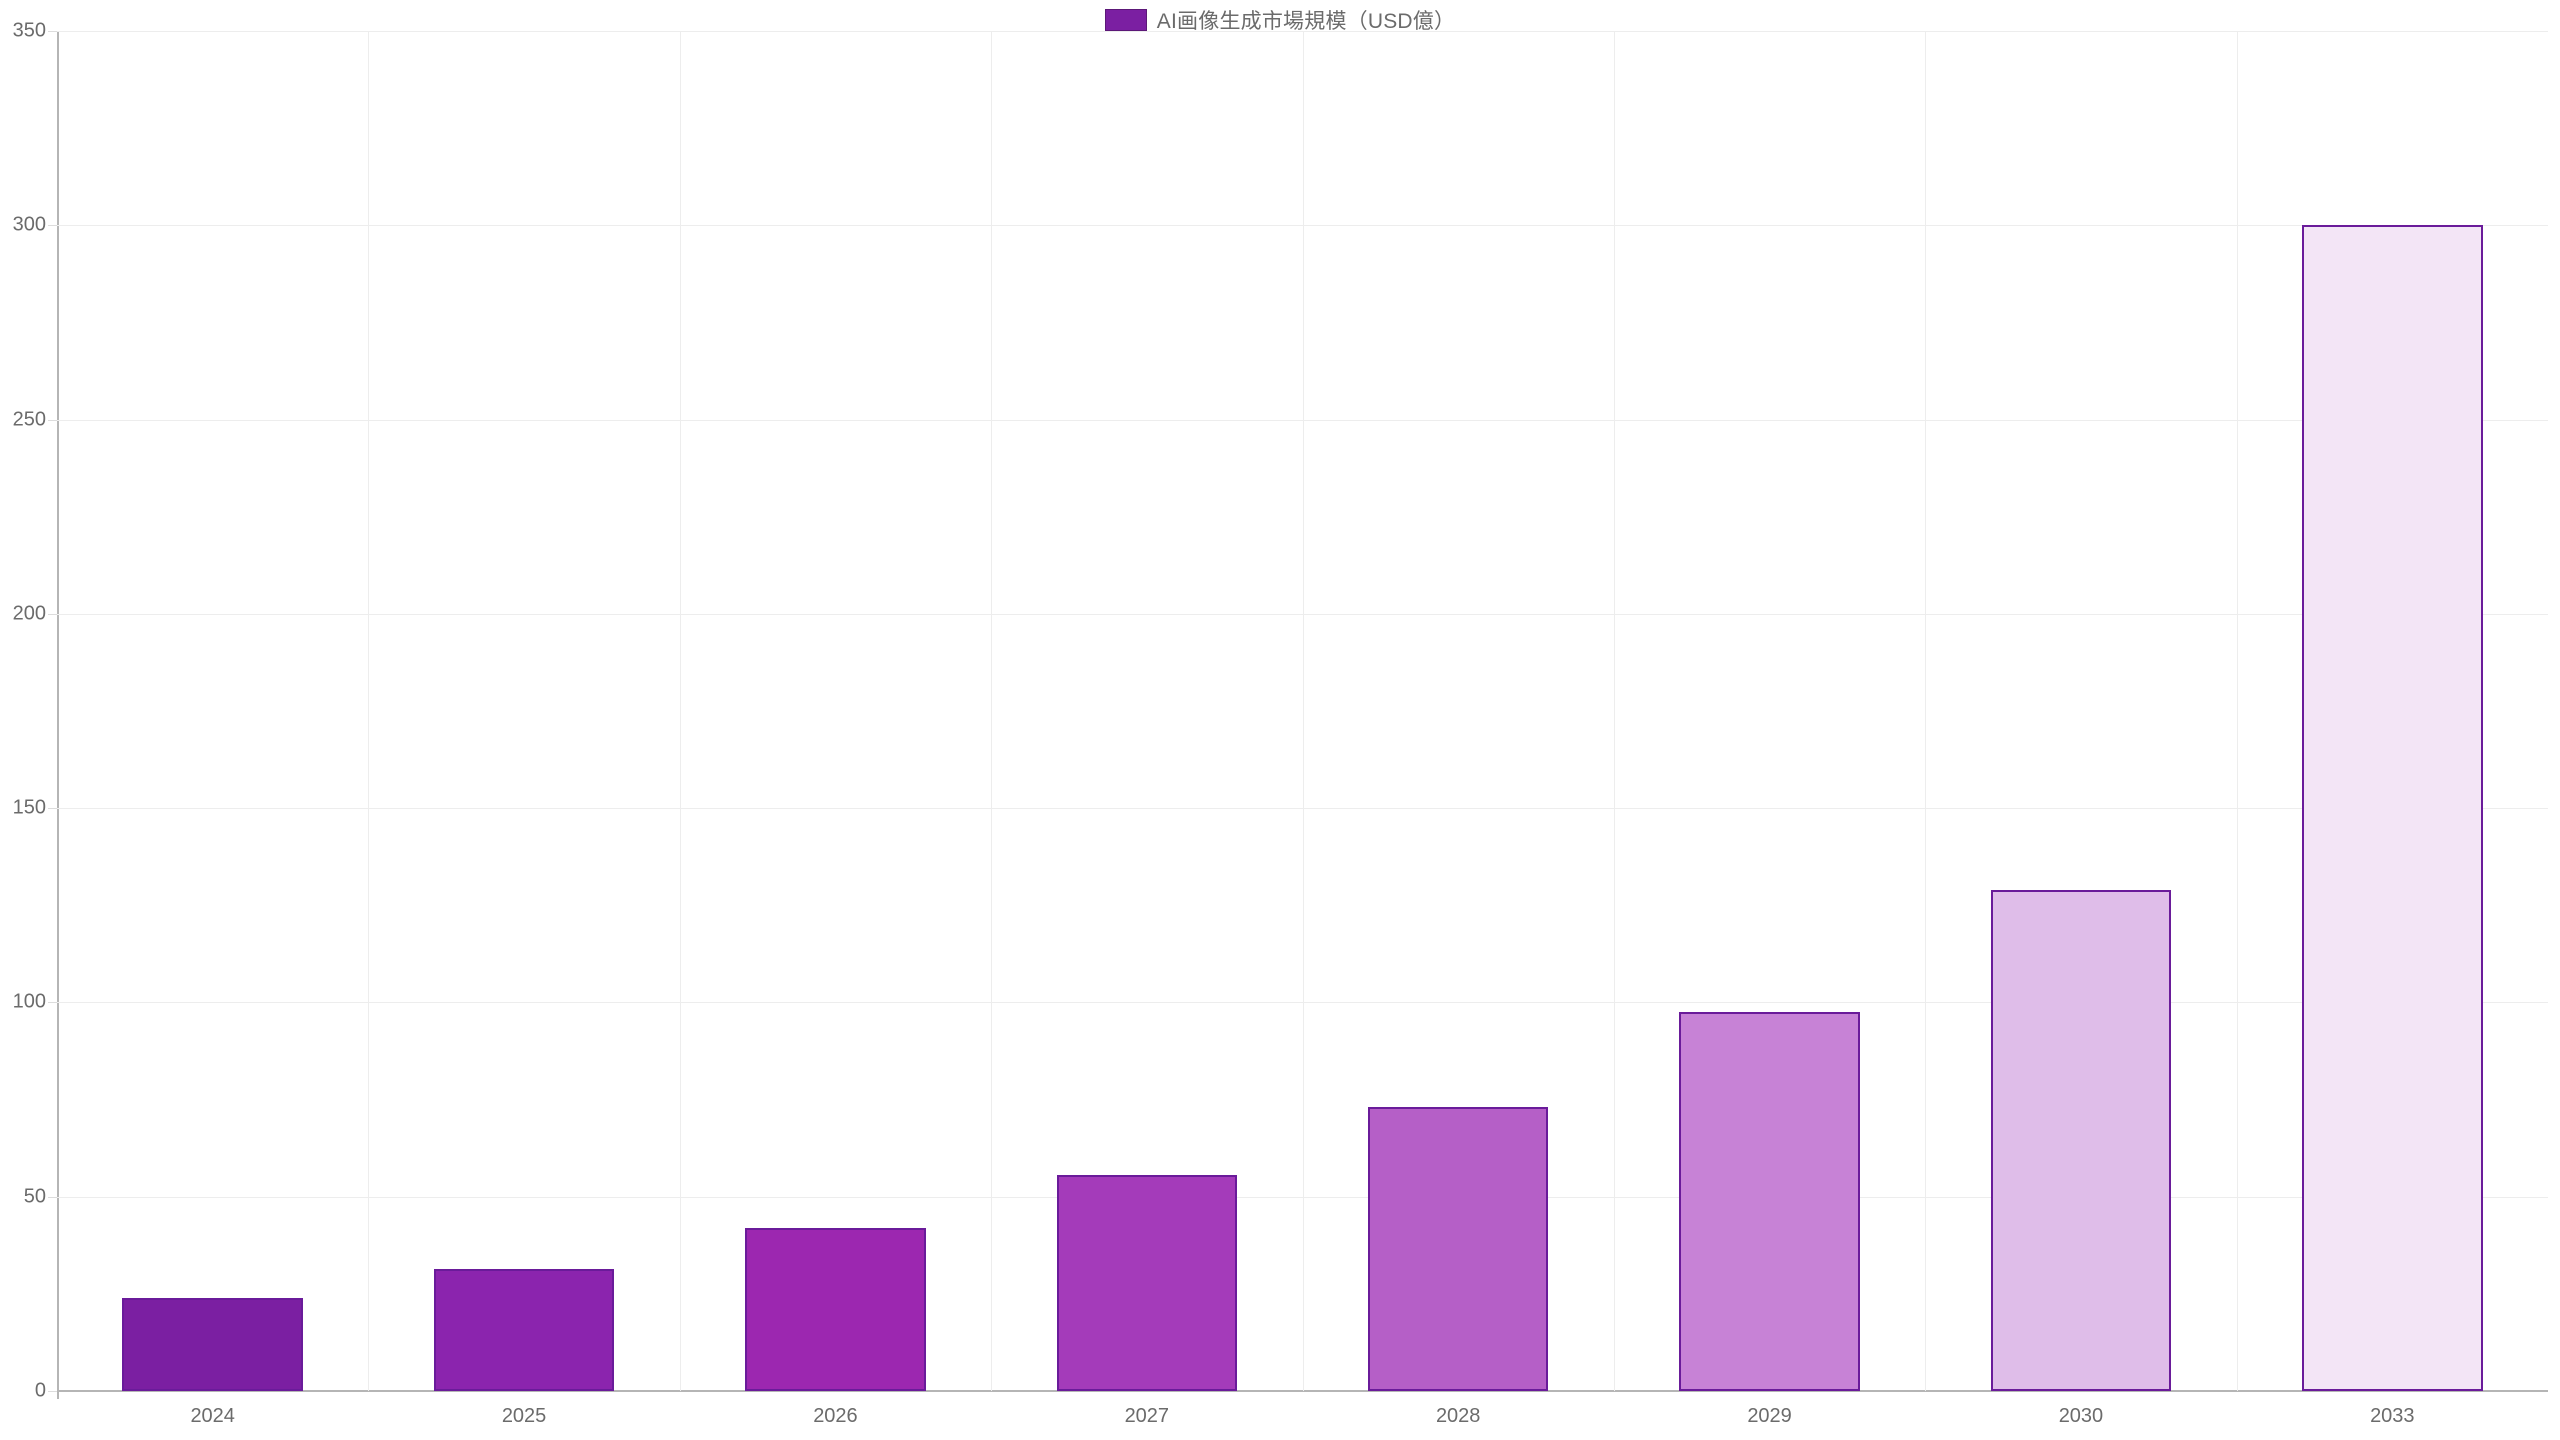 The image size is (2560, 1440). What do you see at coordinates (1125, 20) in the screenshot?
I see `legend-color-swatch` at bounding box center [1125, 20].